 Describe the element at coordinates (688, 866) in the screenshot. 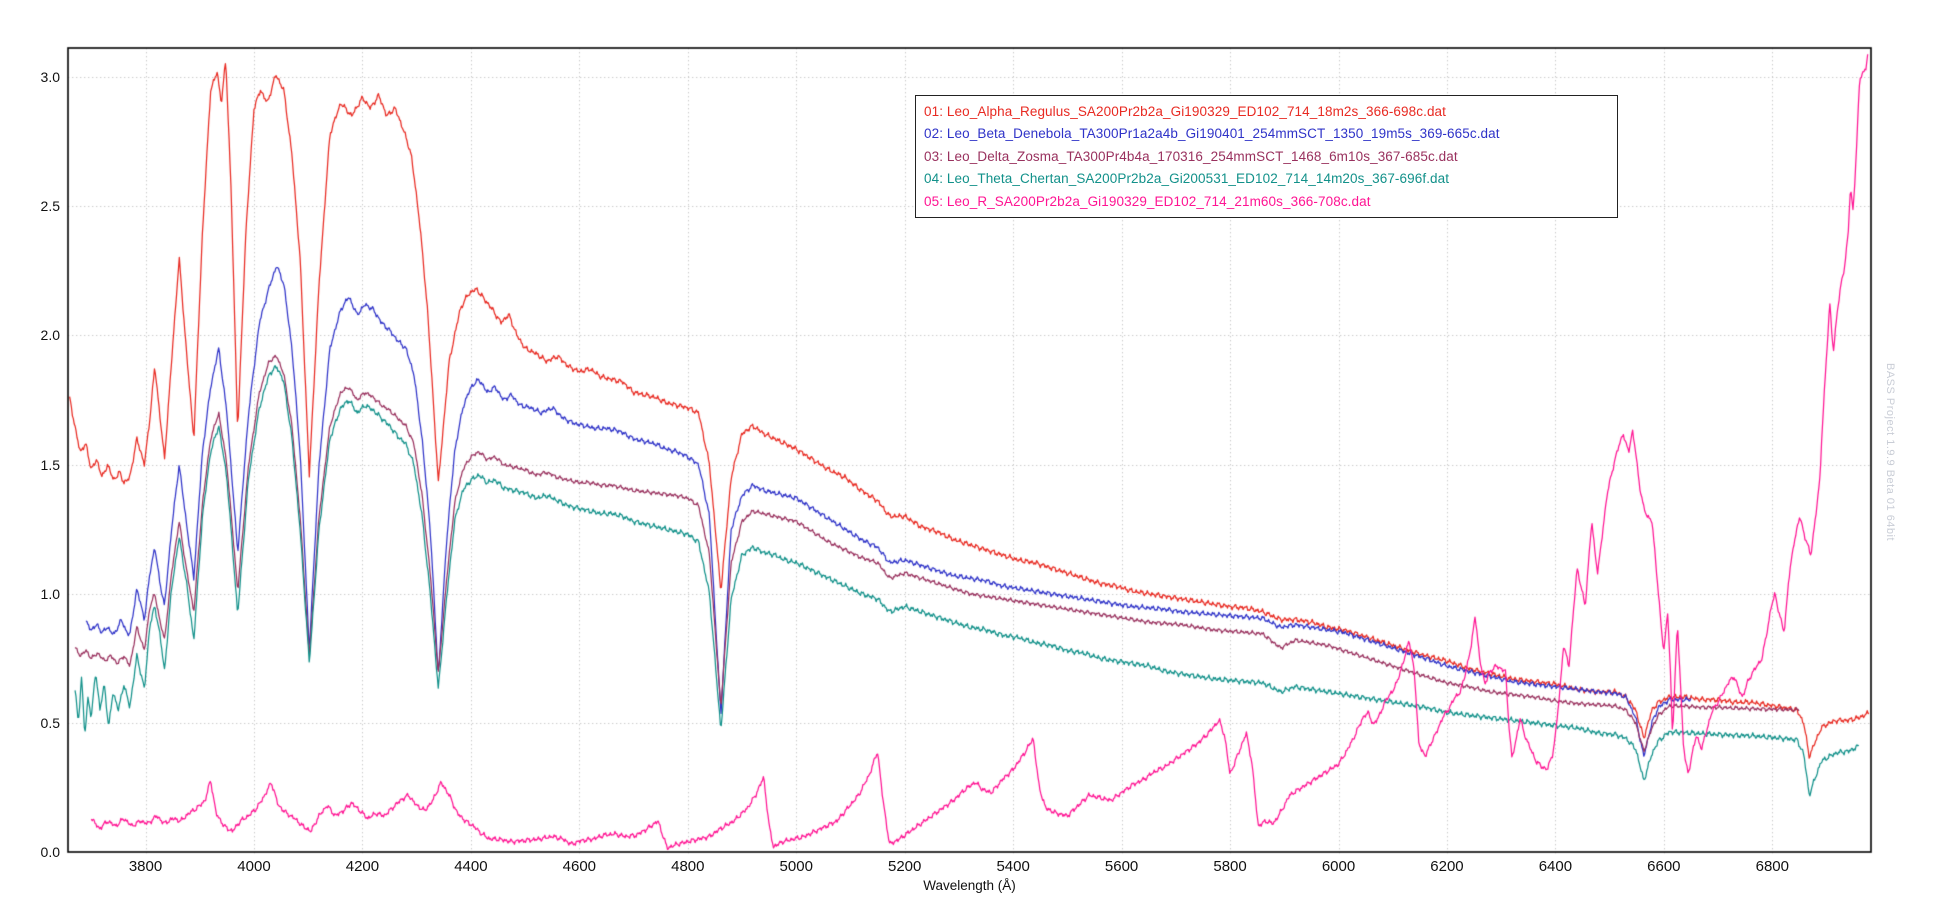

I see `x-tick-label: 4800` at that location.